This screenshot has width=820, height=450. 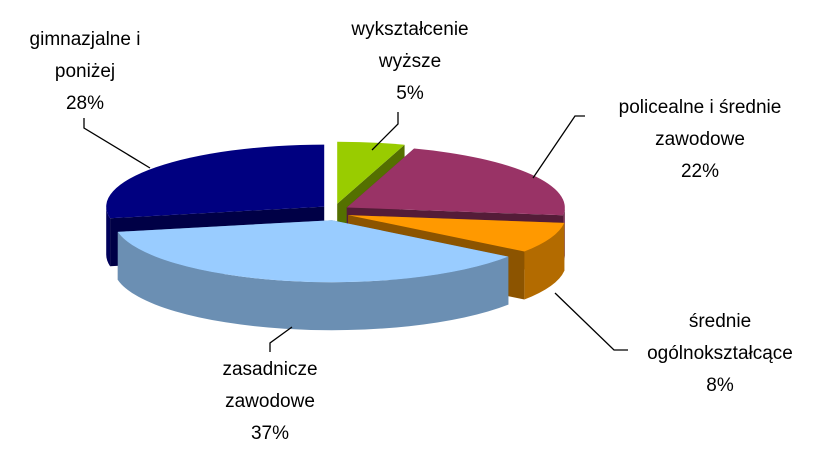 I want to click on category-label: średnie ogólnokształcące, so click(x=720, y=337).